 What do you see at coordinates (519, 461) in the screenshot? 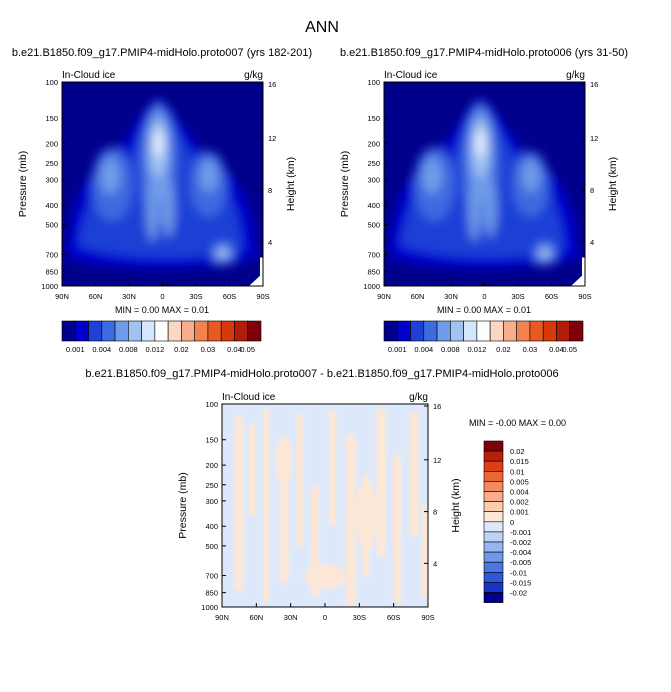
I see `colorbar-label: 0.015` at bounding box center [519, 461].